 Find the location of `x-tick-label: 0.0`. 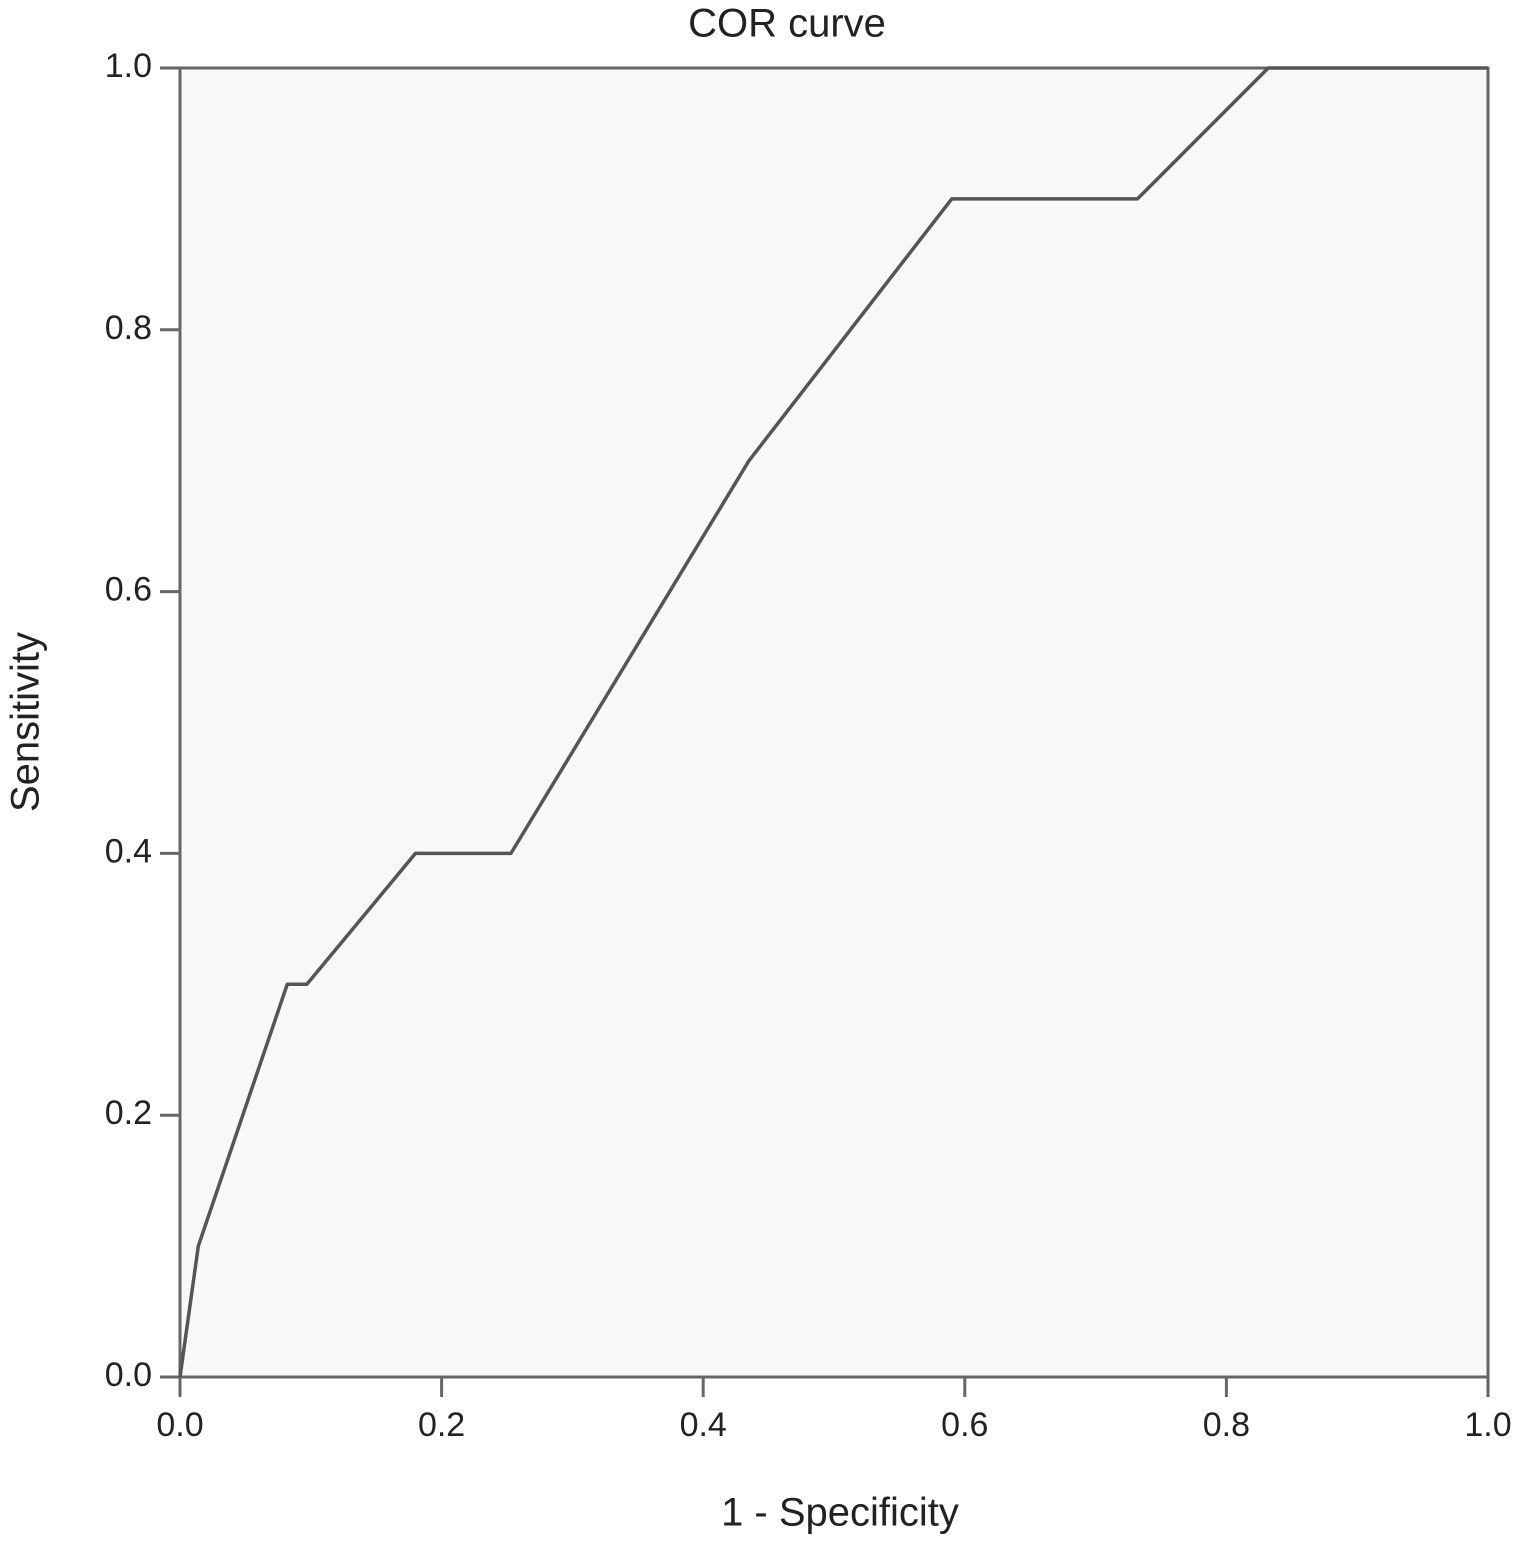

x-tick-label: 0.0 is located at coordinates (179, 1425).